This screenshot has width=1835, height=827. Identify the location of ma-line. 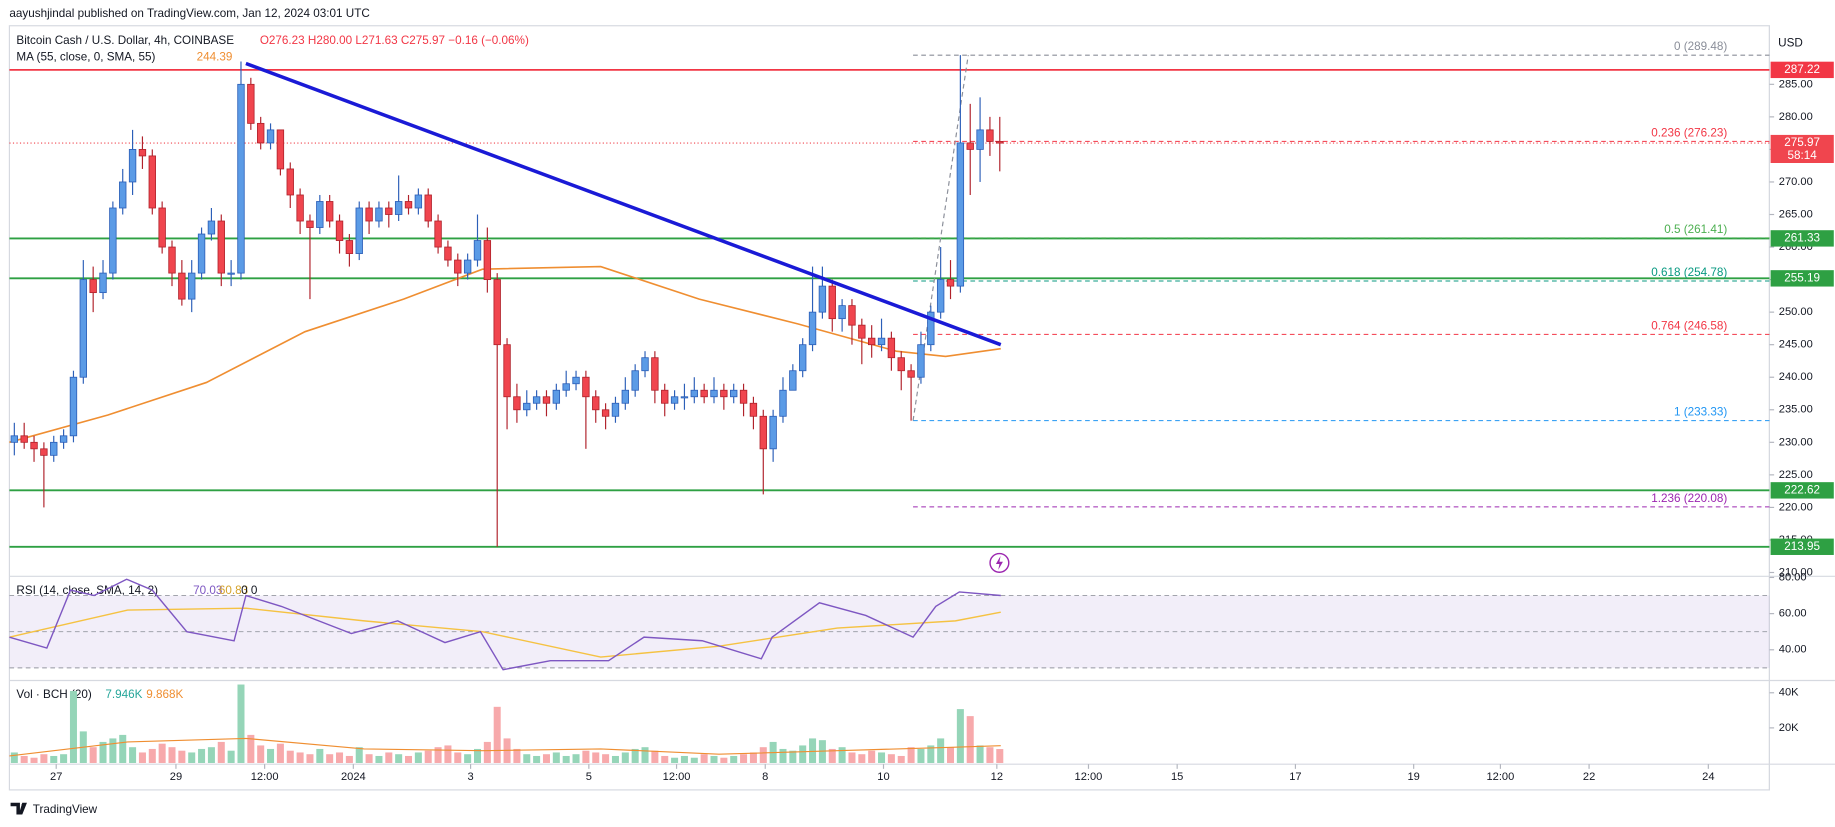
(505, 354).